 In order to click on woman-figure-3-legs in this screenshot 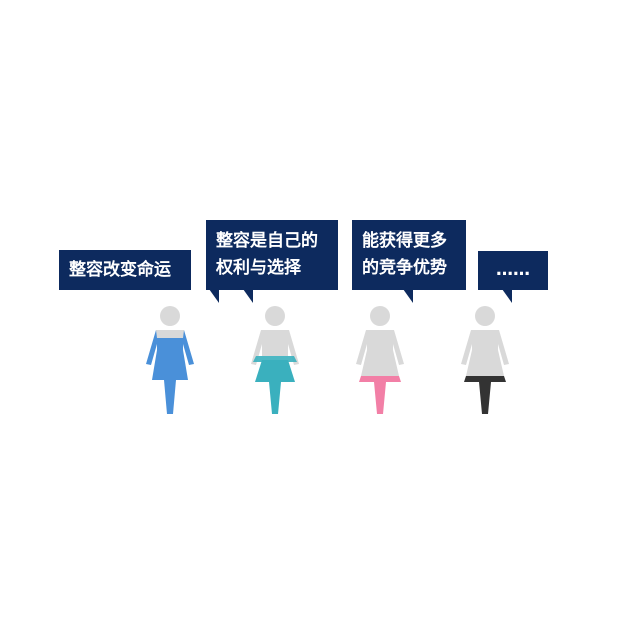, I will do `click(380, 398)`.